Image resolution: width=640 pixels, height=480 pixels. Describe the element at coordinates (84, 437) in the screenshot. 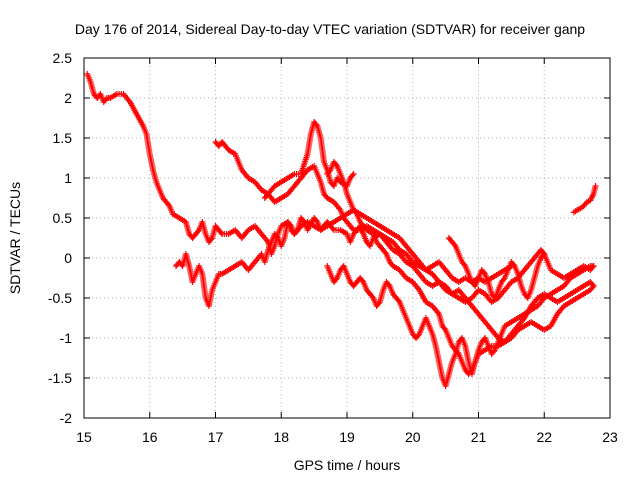

I see `x-tick-label: 15` at that location.